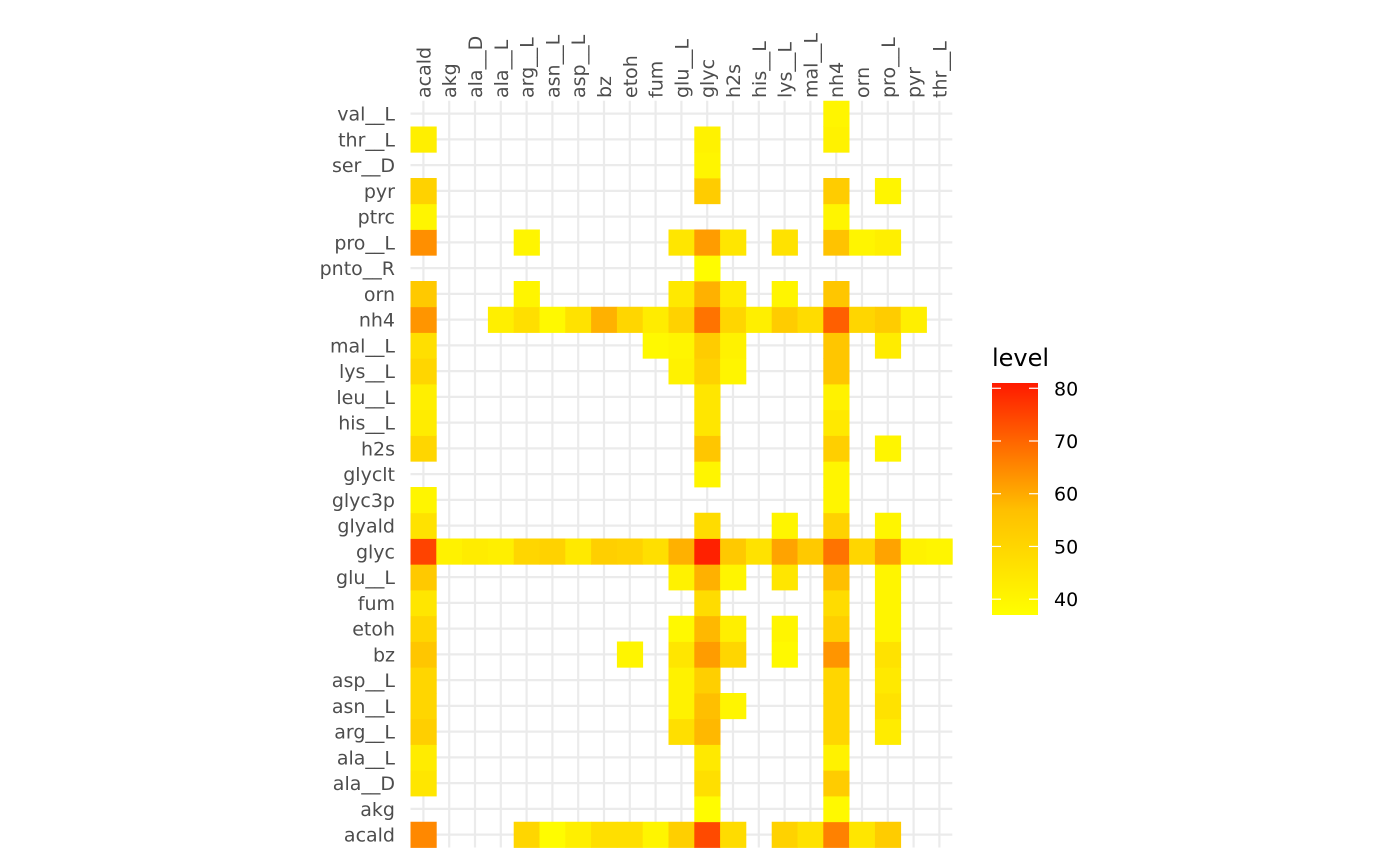  Describe the element at coordinates (836, 654) in the screenshot. I see `heatmap-cell-nh4-bz` at that location.